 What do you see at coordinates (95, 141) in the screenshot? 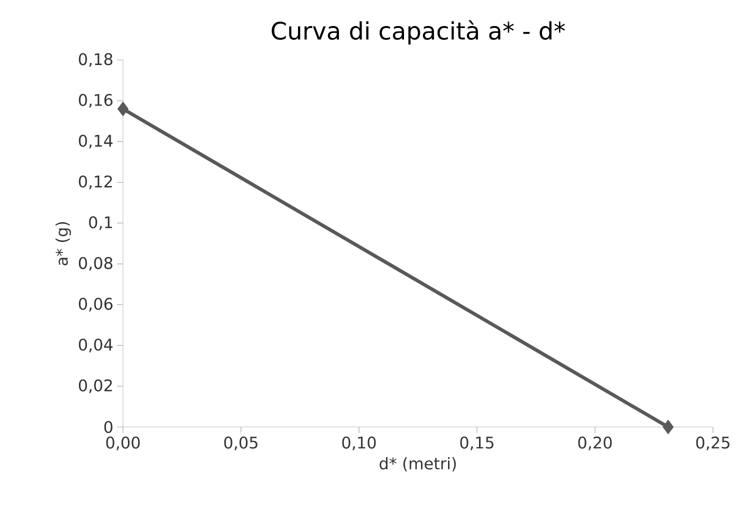
I see `y-tick-label: 0,14` at bounding box center [95, 141].